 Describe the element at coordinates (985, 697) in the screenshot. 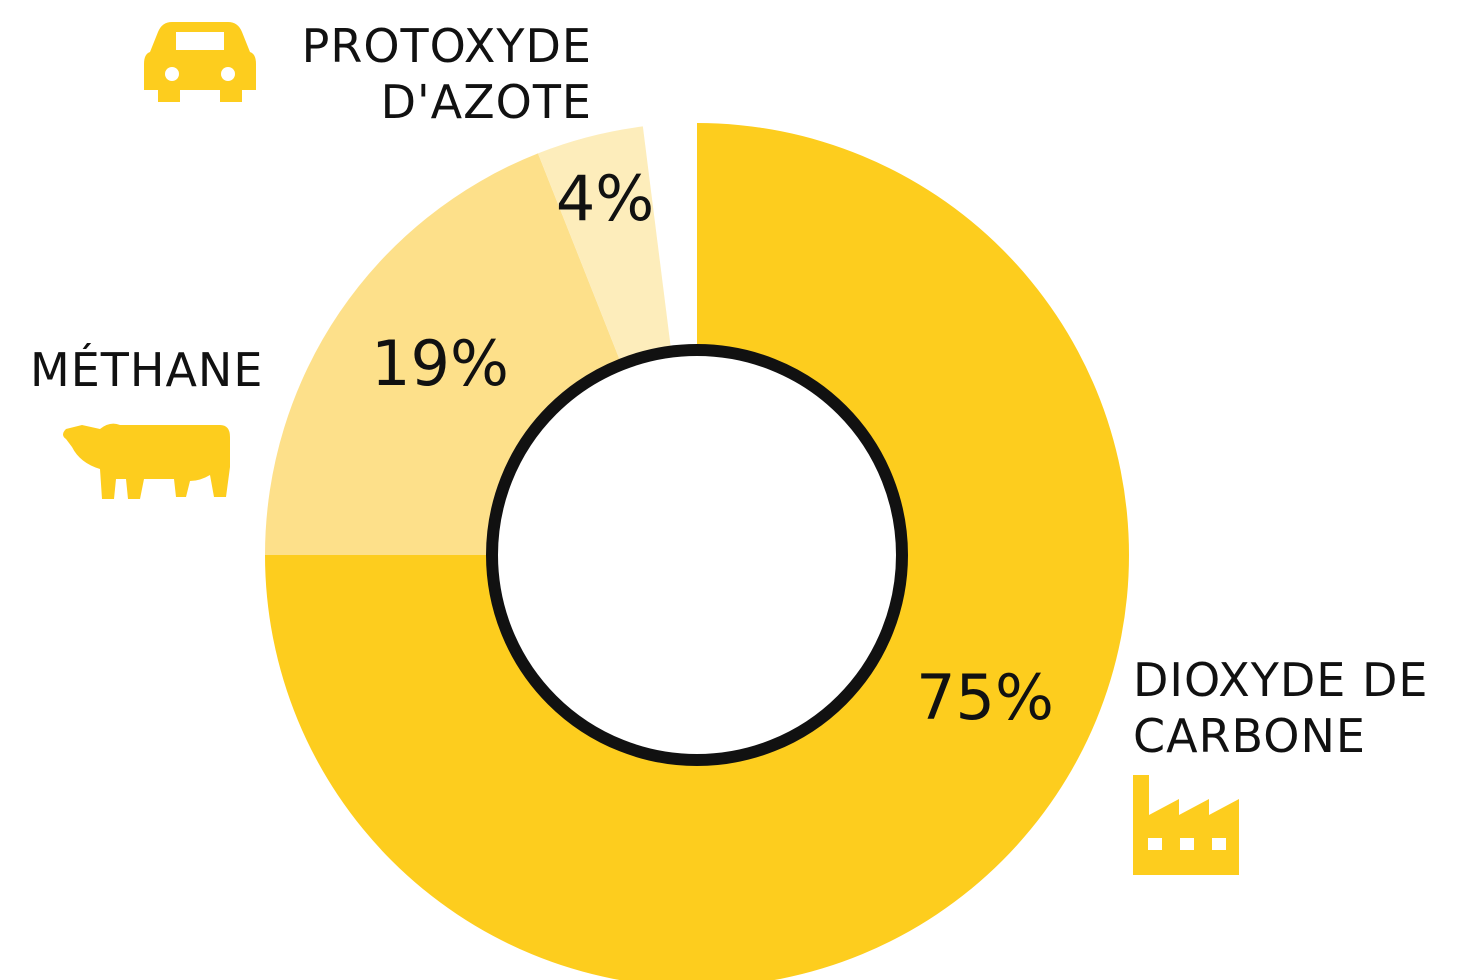

I see `value-label: 75%` at that location.